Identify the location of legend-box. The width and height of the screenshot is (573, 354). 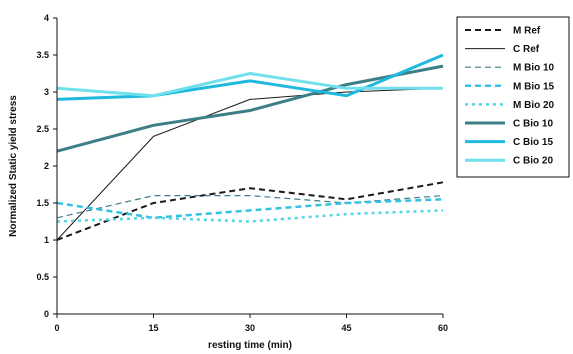
(513, 97).